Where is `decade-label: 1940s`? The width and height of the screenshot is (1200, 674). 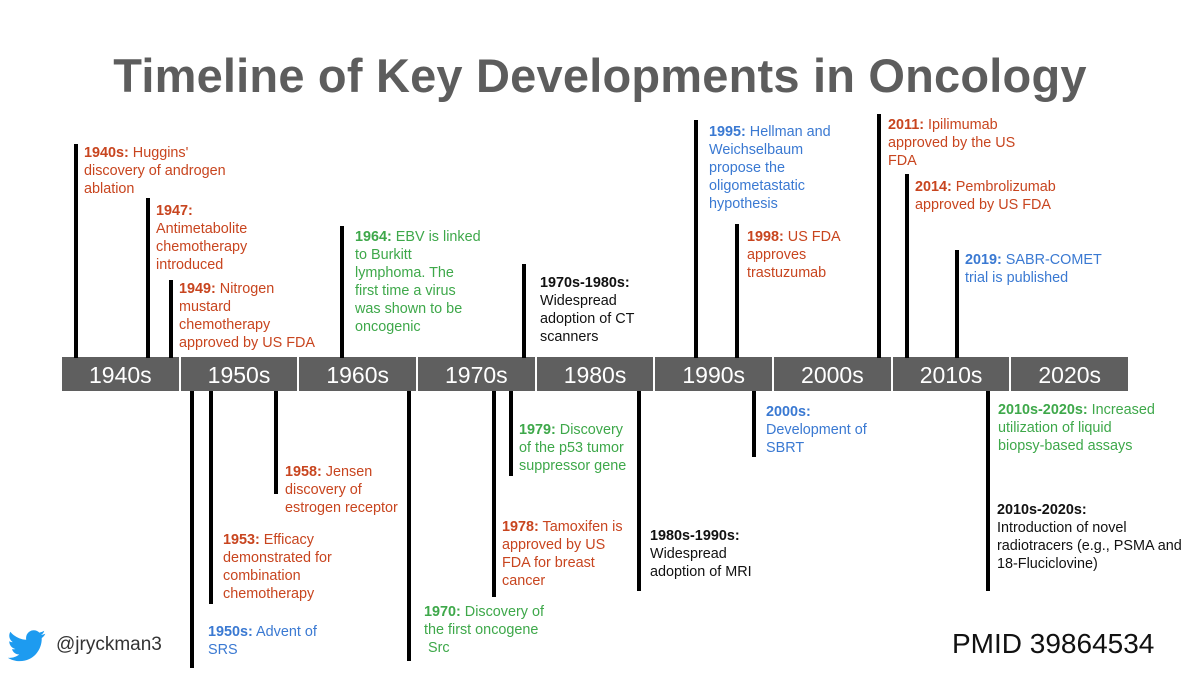
decade-label: 1940s is located at coordinates (121, 374).